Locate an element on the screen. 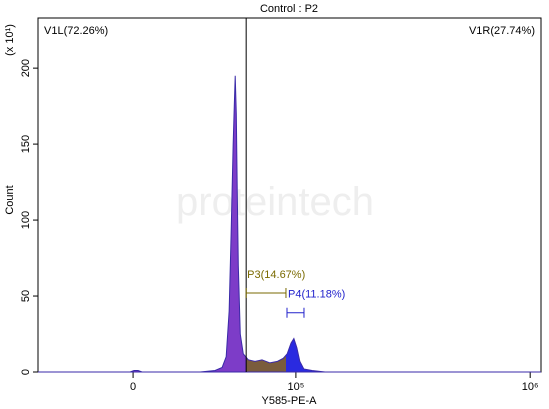 This screenshot has height=409, width=549. y-tick-label: 50 is located at coordinates (26, 296).